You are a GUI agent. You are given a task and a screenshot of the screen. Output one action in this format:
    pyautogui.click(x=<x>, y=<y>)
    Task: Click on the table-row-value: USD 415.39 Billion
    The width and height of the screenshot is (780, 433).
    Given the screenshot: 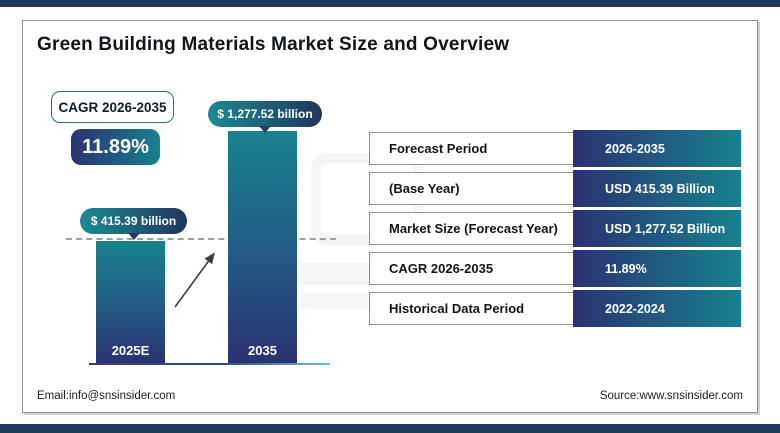 What is the action you would take?
    pyautogui.click(x=657, y=188)
    